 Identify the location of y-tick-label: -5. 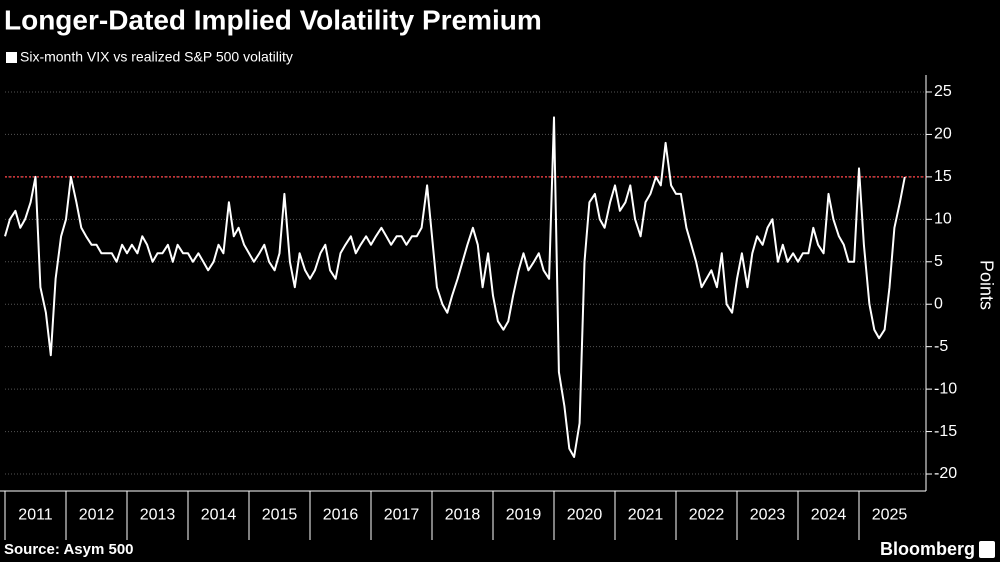
(941, 346).